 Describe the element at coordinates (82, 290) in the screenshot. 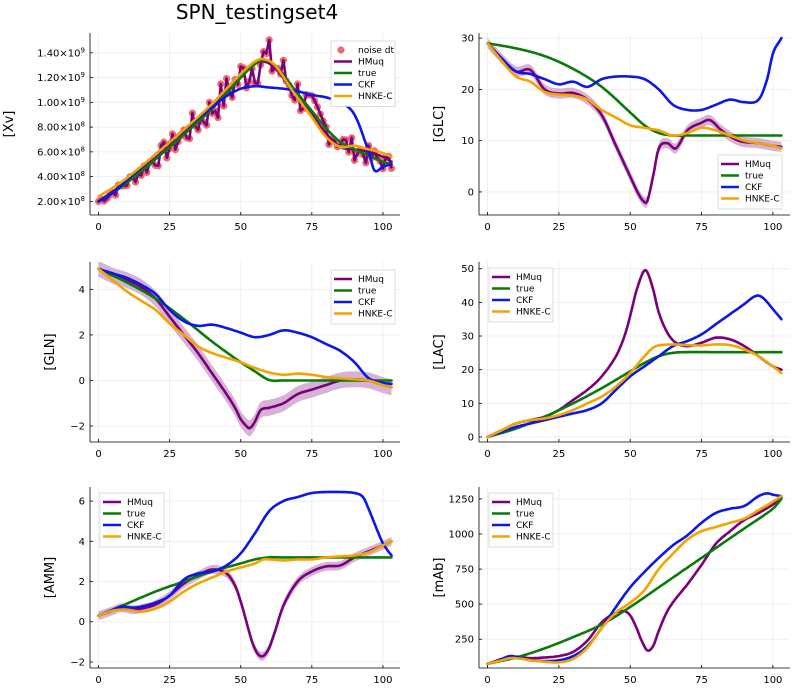

I see `y-tick-label: 4` at that location.